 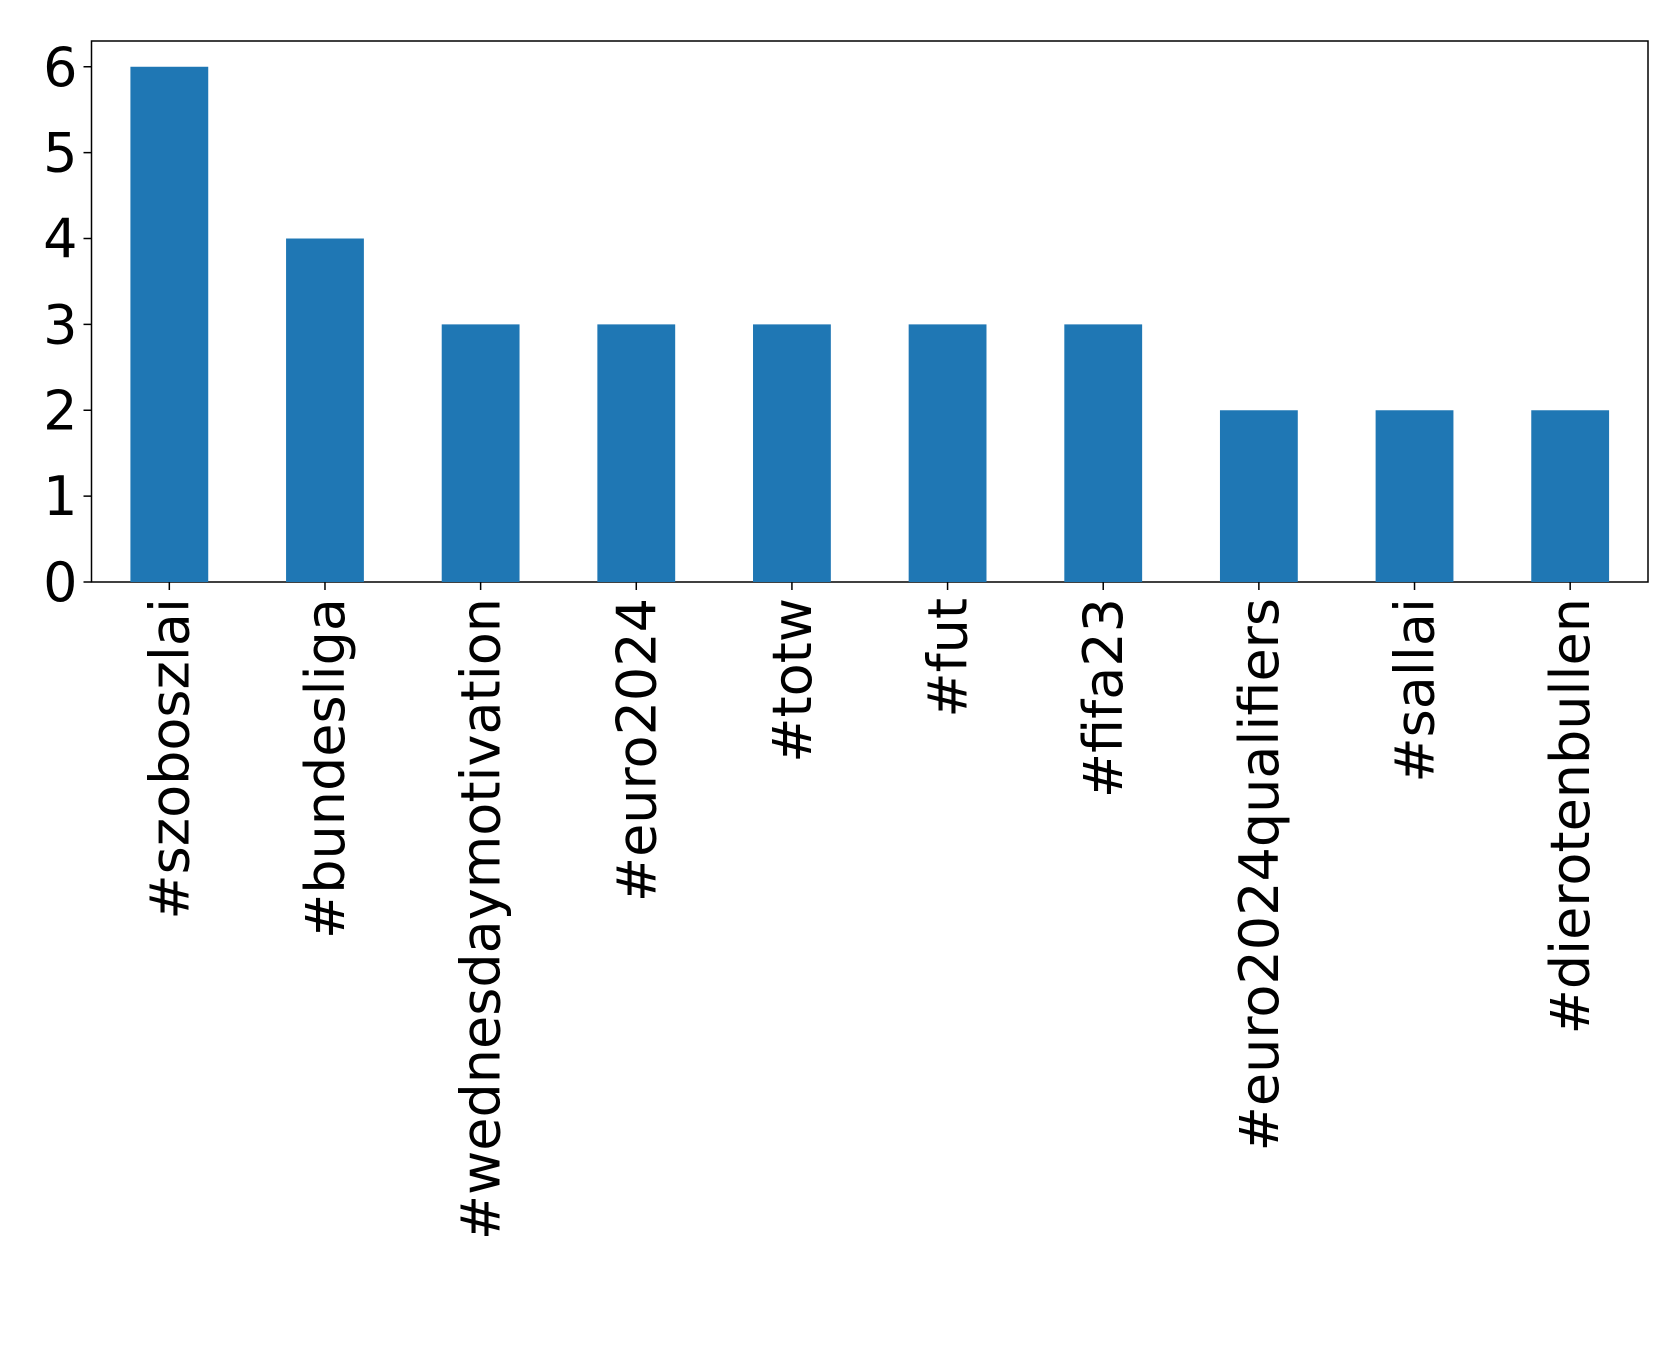 What do you see at coordinates (636, 750) in the screenshot?
I see `x-tick-label: #euro2024` at bounding box center [636, 750].